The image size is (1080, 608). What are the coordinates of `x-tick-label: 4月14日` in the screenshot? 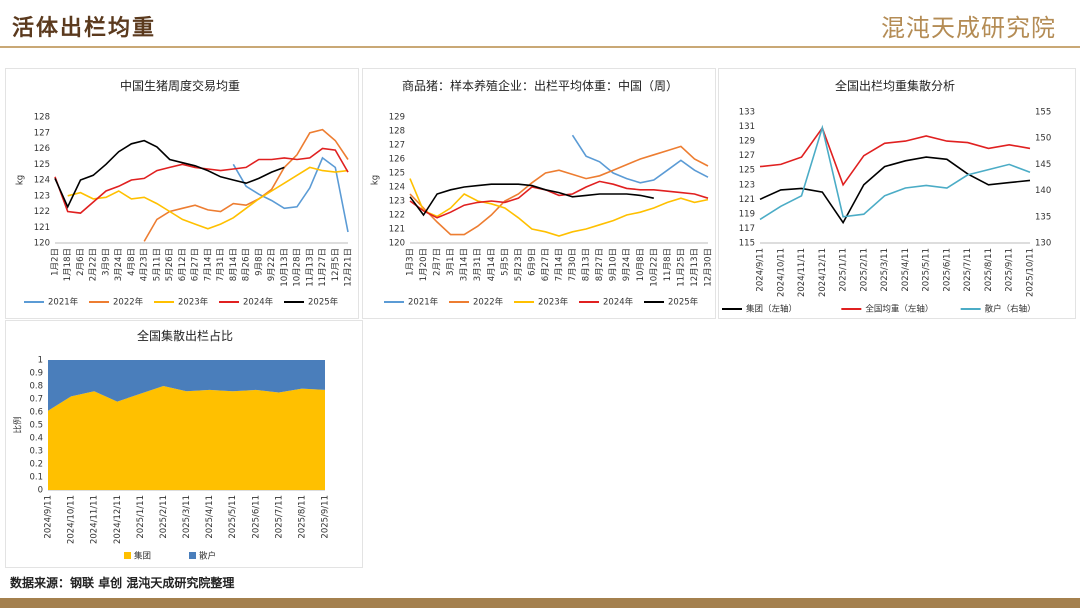 It's located at (492, 264).